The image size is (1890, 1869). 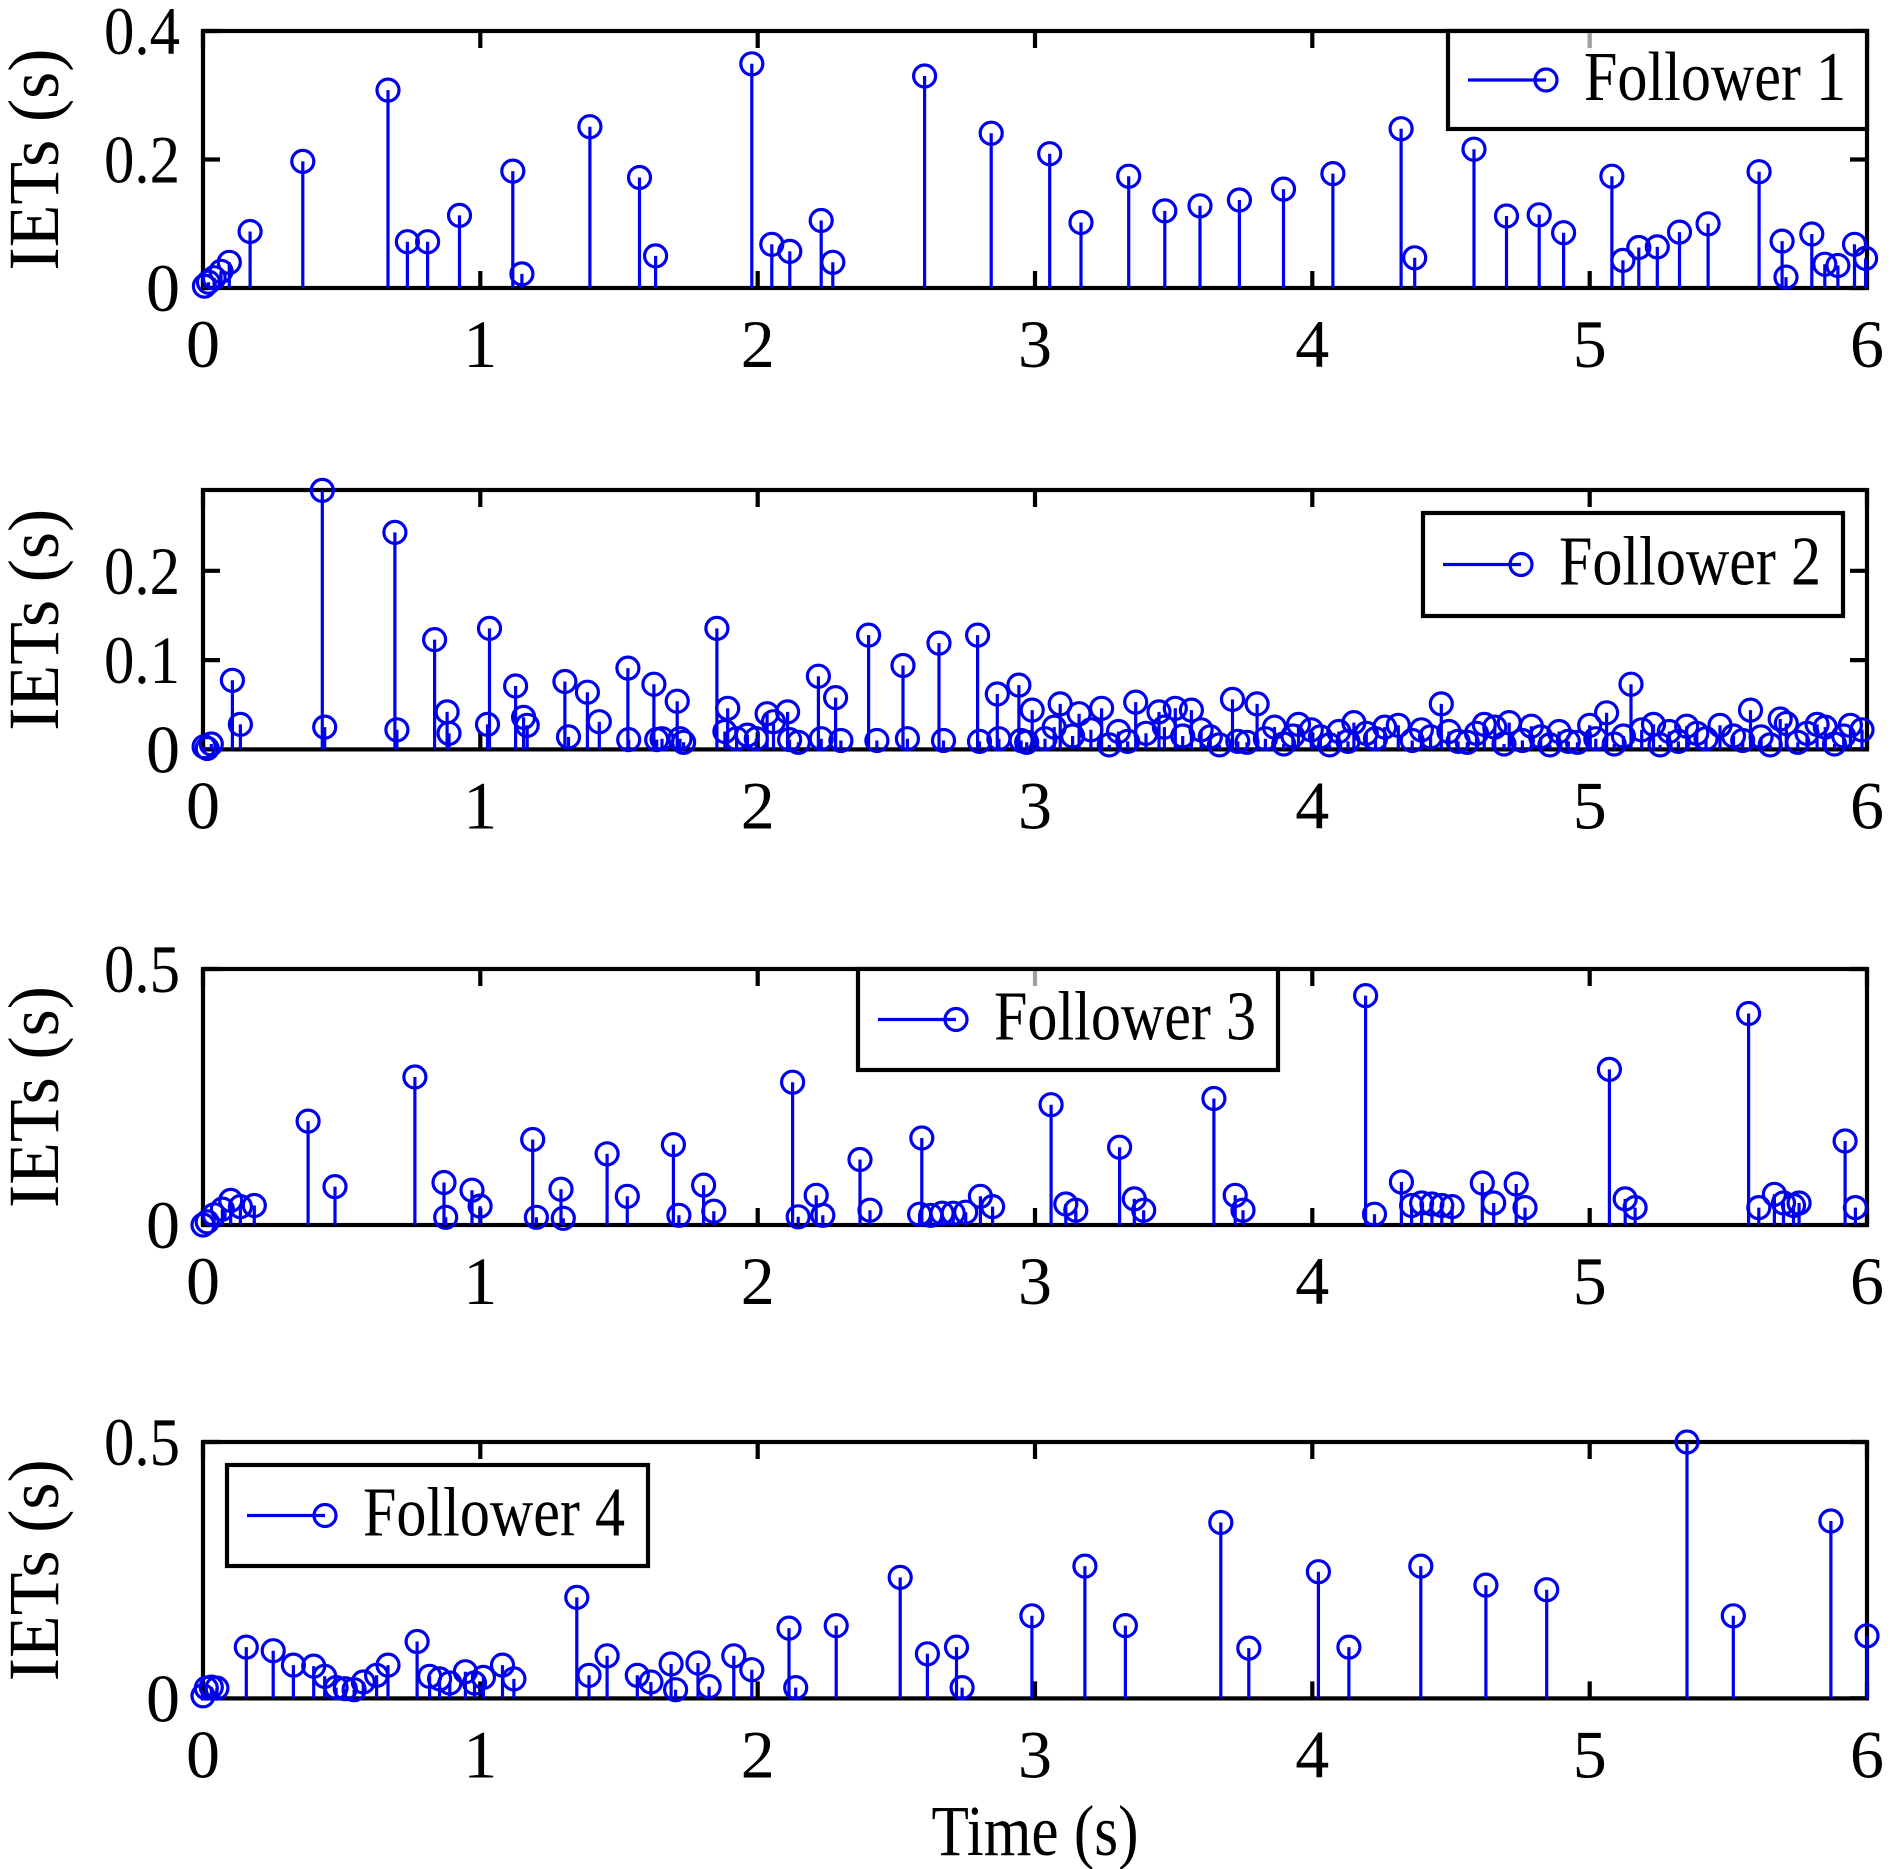 What do you see at coordinates (494, 1513) in the screenshot?
I see `svg-text: Follower 4` at bounding box center [494, 1513].